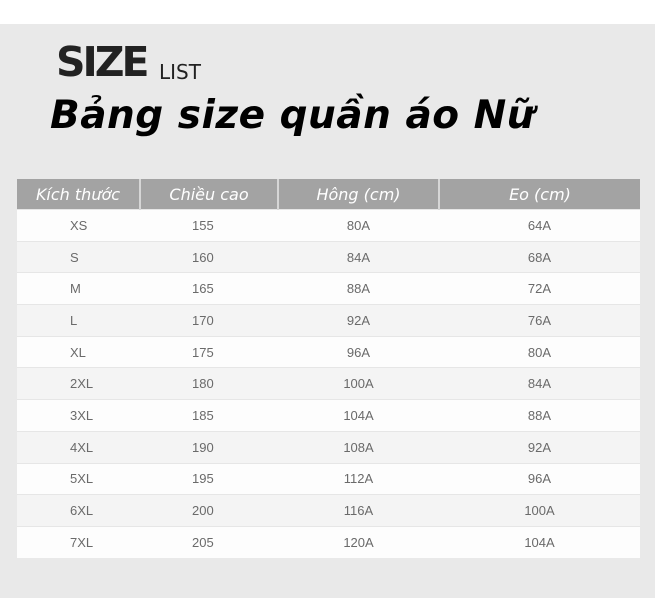 Image resolution: width=657 pixels, height=600 pixels. I want to click on table-cell: 68A, so click(539, 256).